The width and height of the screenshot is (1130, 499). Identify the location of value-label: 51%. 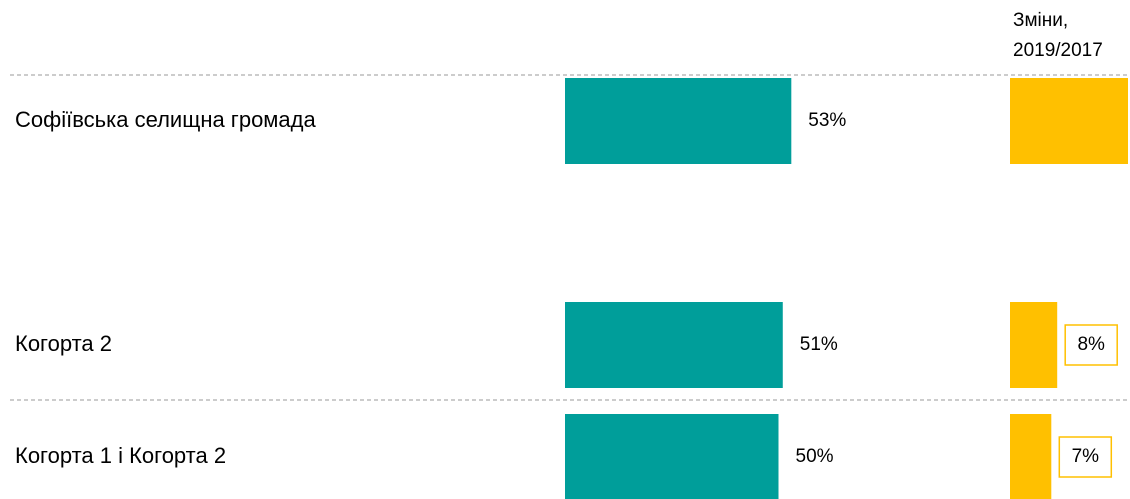
(819, 344).